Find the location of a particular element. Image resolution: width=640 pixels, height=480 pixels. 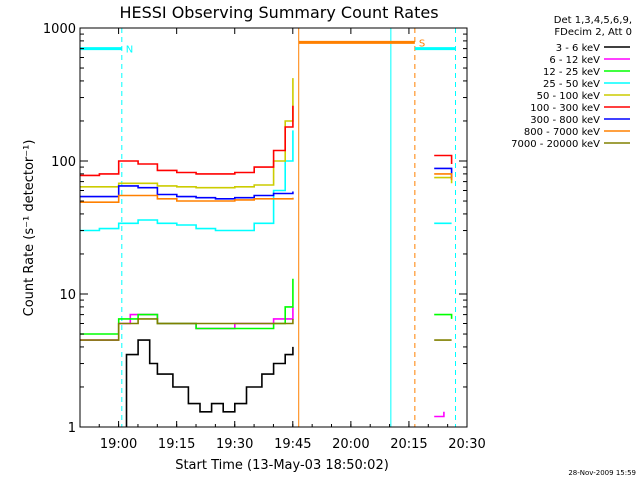

y-axis-title: Count Rate (s⁻¹ detector⁻¹) is located at coordinates (29, 228).